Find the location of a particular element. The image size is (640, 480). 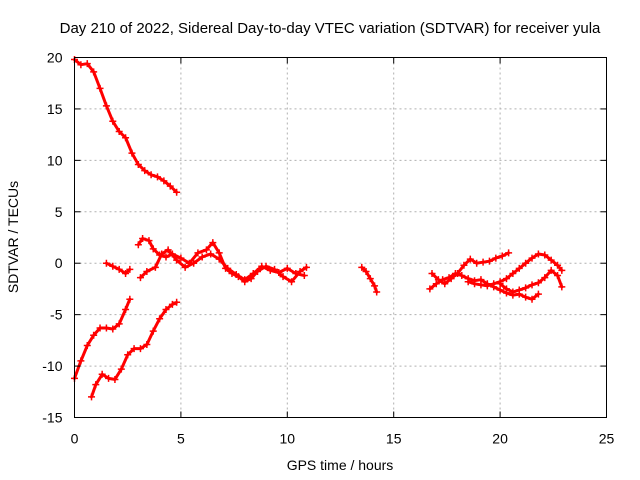

series-arc11 is located at coordinates (531, 281).